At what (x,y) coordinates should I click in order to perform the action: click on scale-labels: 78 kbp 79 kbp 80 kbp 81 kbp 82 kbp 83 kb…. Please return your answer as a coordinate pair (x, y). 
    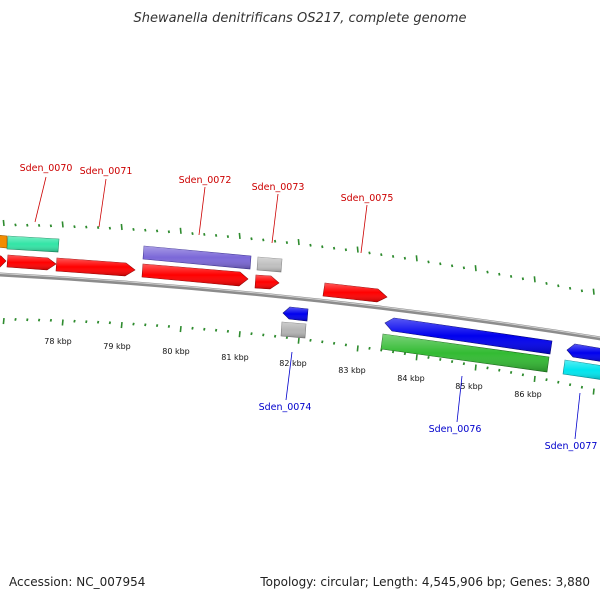
    Looking at the image, I should click on (293, 368).